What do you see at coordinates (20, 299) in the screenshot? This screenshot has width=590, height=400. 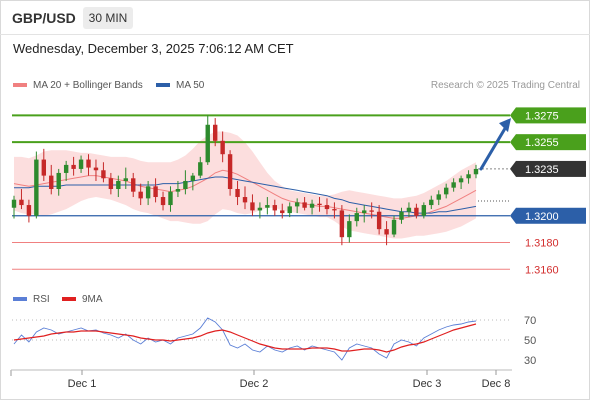 I see `legend-rsi-swatch` at bounding box center [20, 299].